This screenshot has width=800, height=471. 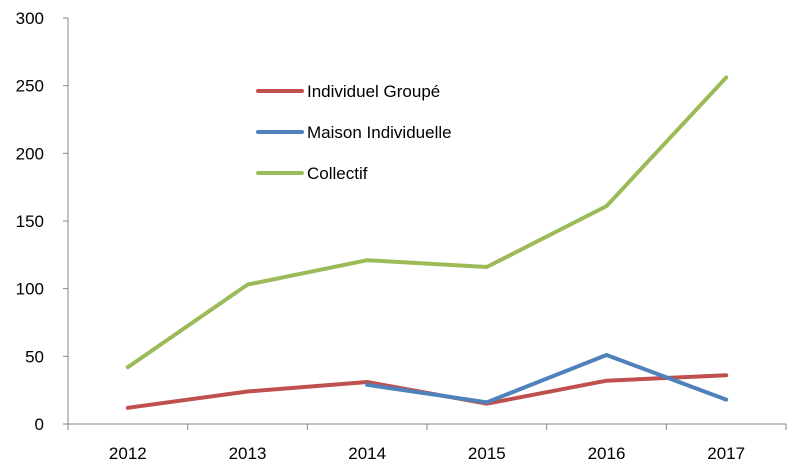 What do you see at coordinates (30, 221) in the screenshot?
I see `y-tick-label: 150` at bounding box center [30, 221].